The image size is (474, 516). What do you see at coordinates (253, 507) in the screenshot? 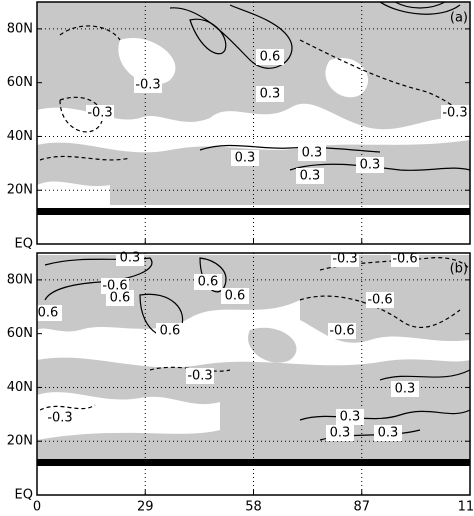
I see `x-tick-label: 58` at bounding box center [253, 507].